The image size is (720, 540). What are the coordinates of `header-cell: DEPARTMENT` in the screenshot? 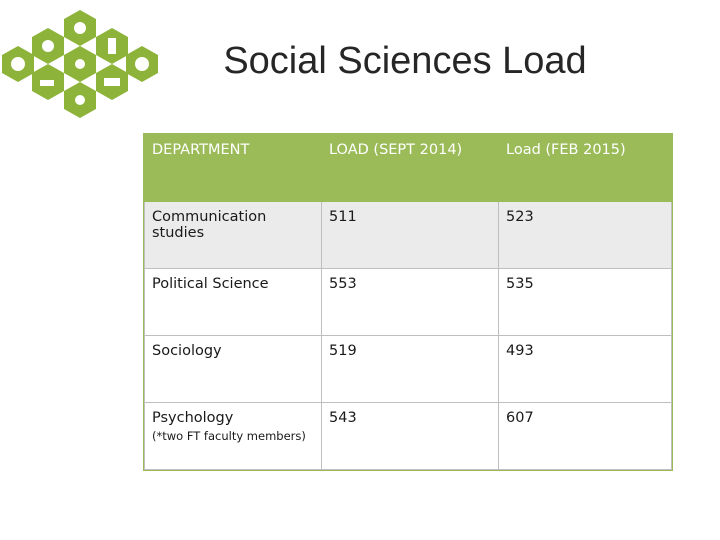 It's located at (233, 168).